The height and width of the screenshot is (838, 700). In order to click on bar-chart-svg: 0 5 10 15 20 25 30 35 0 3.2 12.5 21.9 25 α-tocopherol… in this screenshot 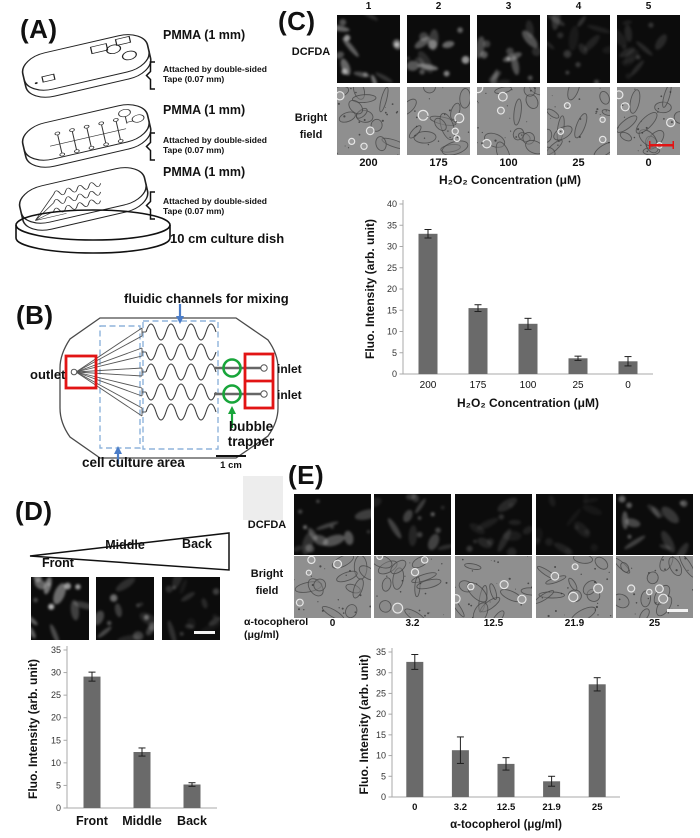, I will do `click(489, 739)`.